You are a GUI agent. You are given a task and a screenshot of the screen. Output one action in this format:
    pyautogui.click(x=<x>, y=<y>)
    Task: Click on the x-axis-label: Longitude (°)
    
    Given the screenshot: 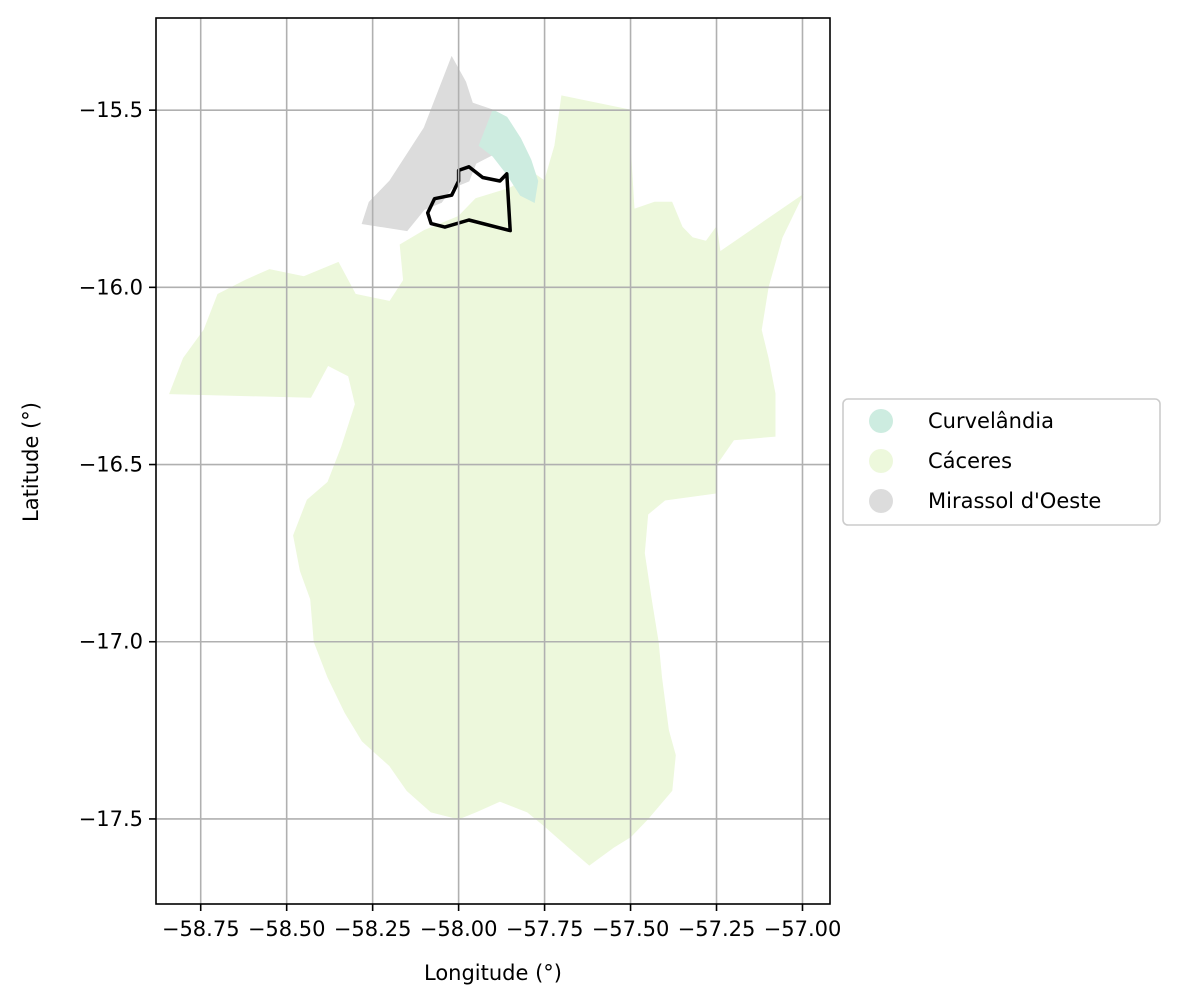 What is the action you would take?
    pyautogui.click(x=493, y=973)
    